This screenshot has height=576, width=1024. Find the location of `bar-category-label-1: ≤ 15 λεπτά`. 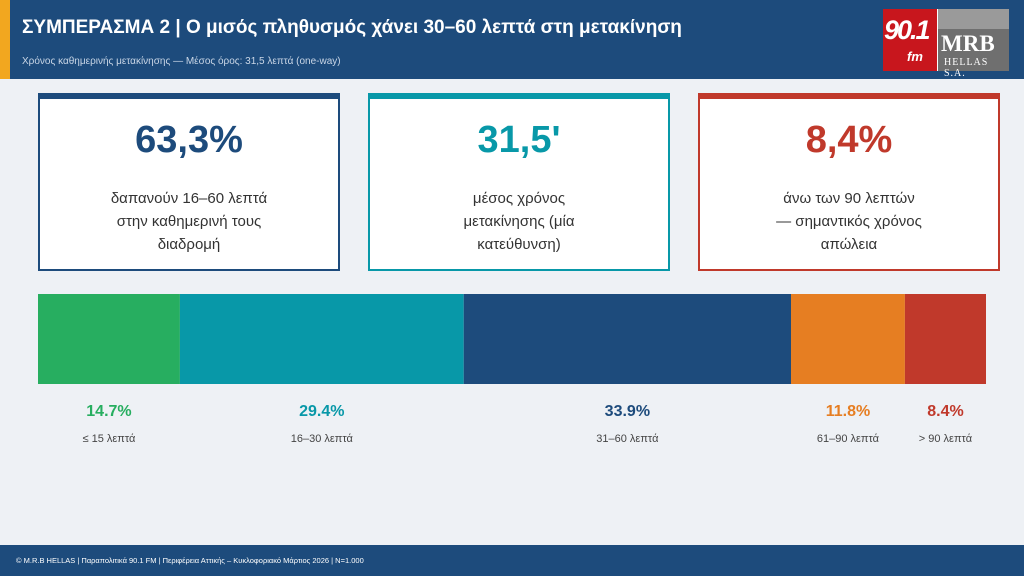

bar-category-label-1: ≤ 15 λεπτά is located at coordinates (109, 439).